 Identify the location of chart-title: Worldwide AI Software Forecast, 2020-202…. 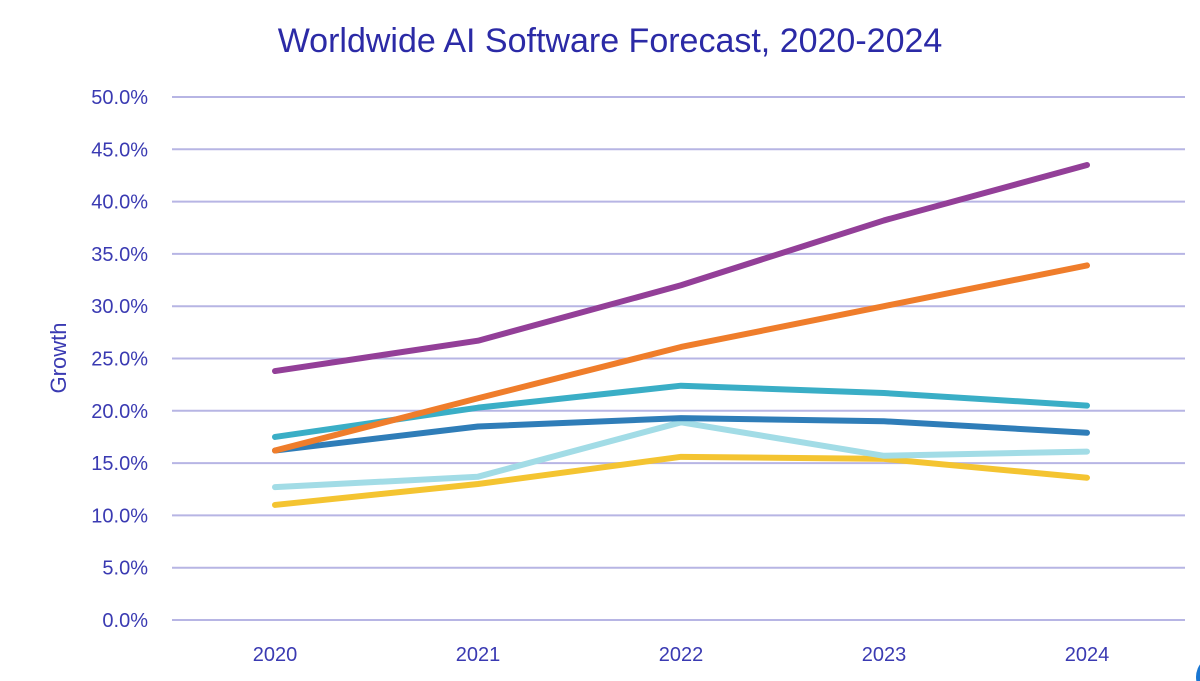
(610, 41).